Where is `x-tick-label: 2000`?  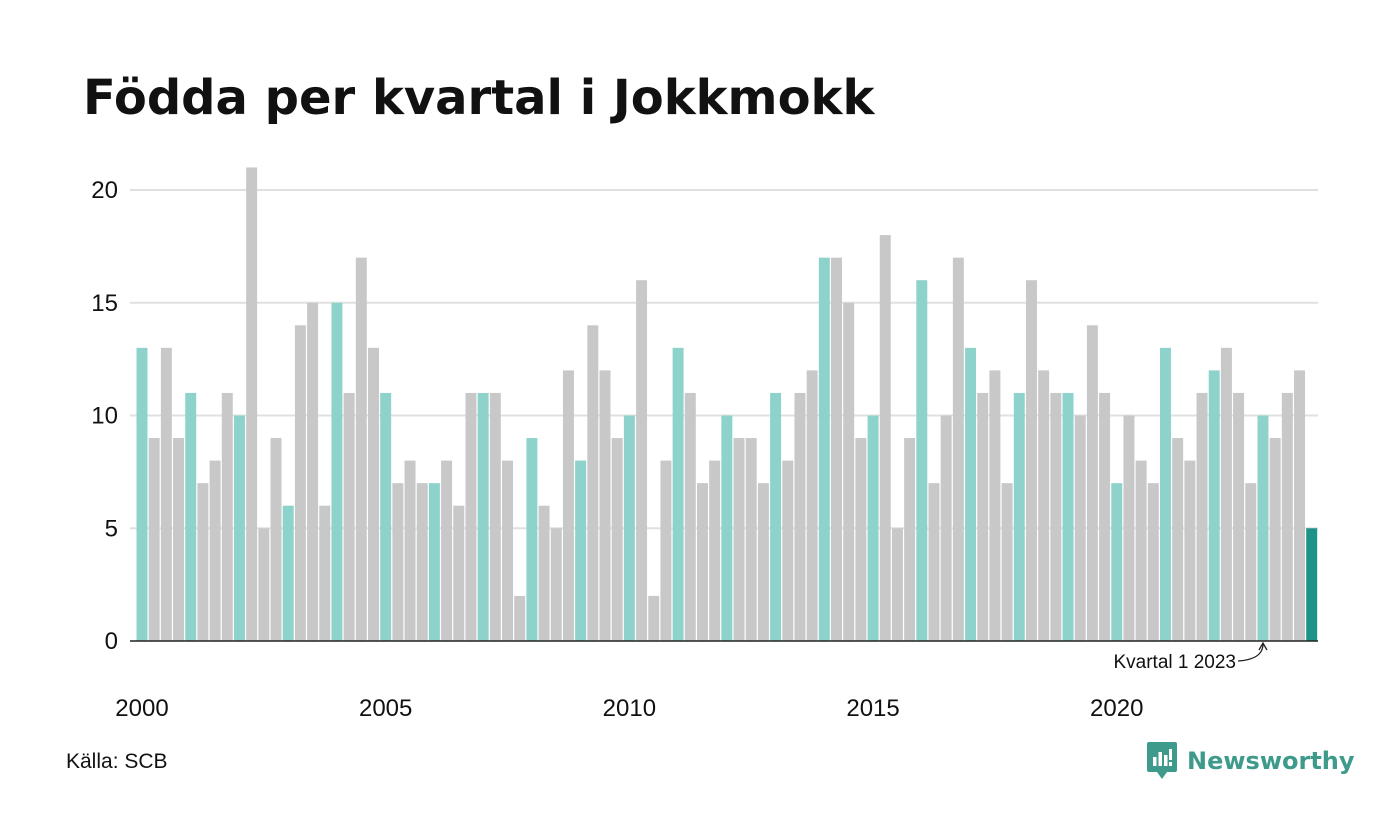 x-tick-label: 2000 is located at coordinates (141, 708).